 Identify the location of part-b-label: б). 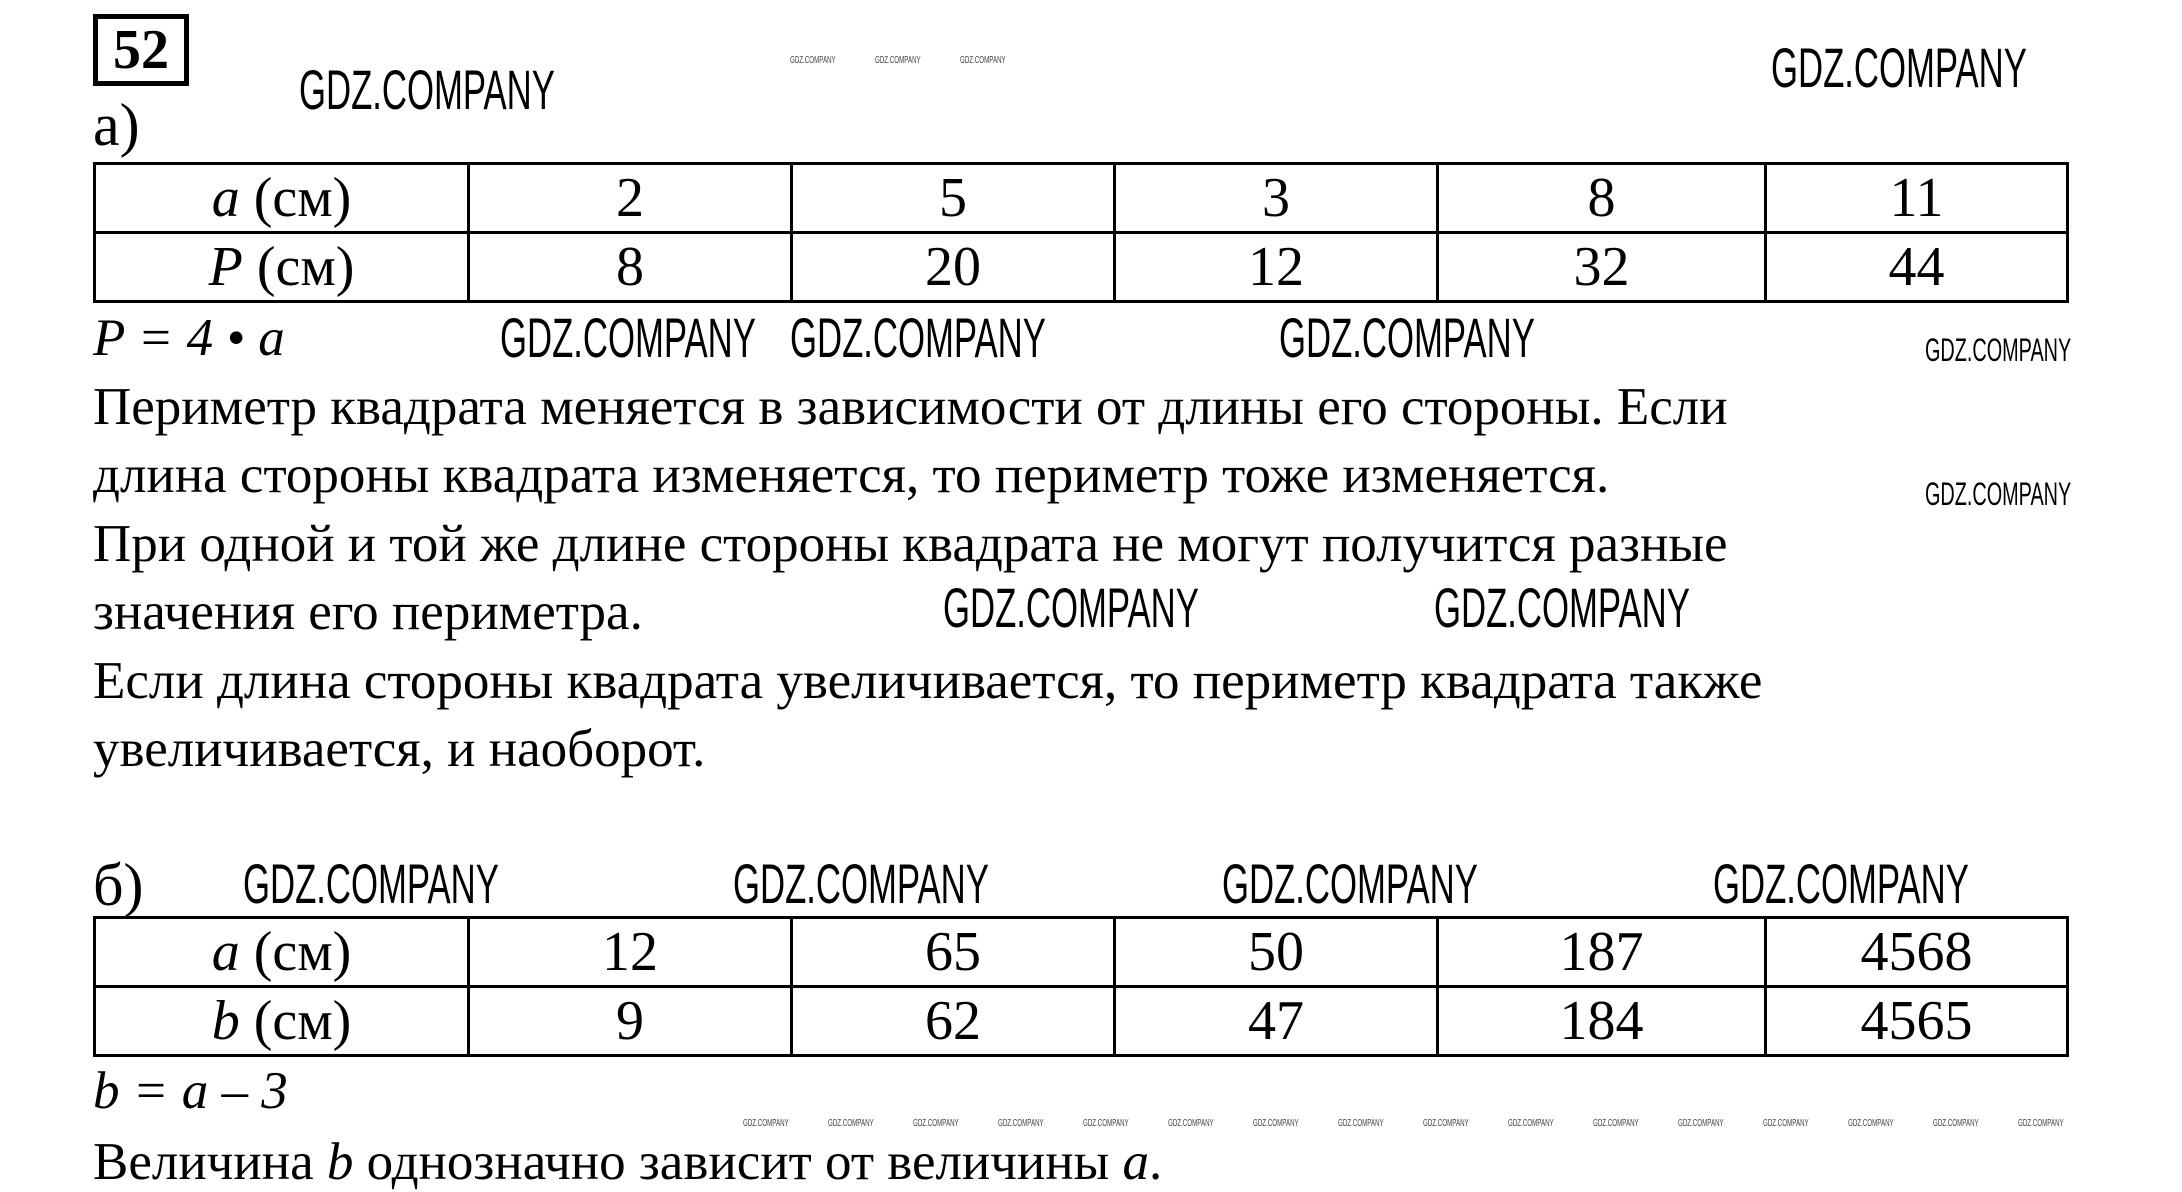
(118, 885).